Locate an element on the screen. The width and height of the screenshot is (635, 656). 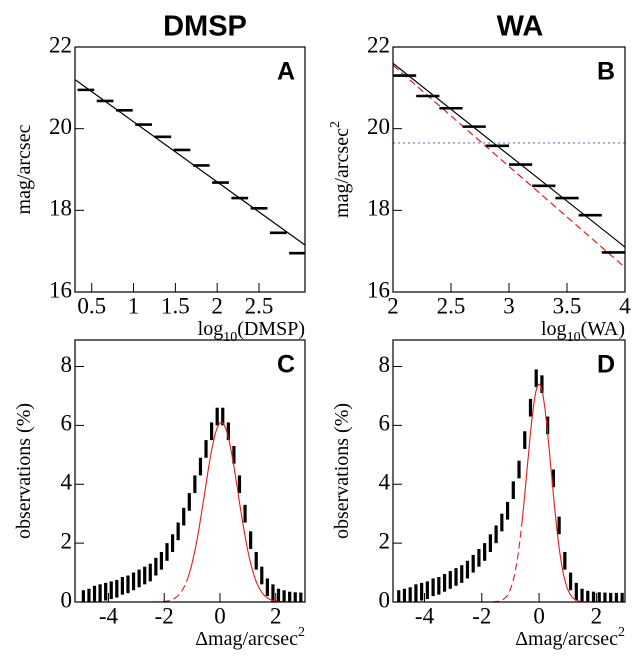
x-tick-label: 2.5 is located at coordinates (451, 305).